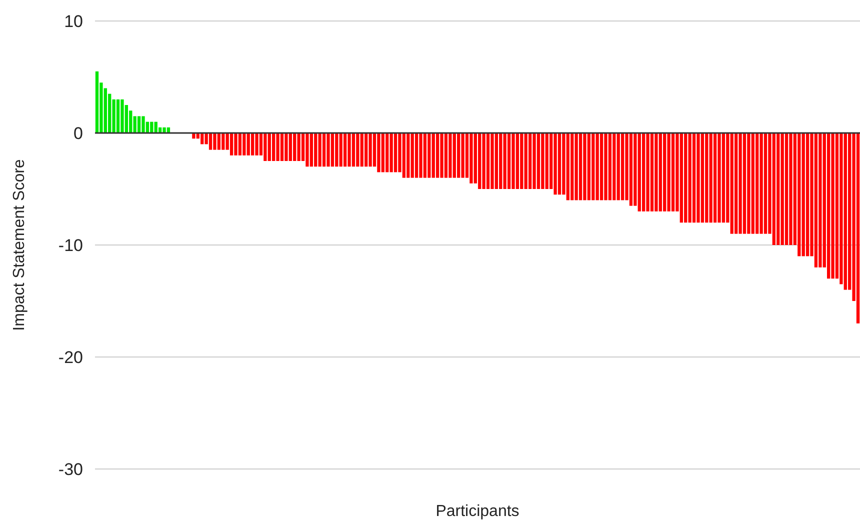  Describe the element at coordinates (19, 245) in the screenshot. I see `y-axis-title: Impact Statement Score` at that location.